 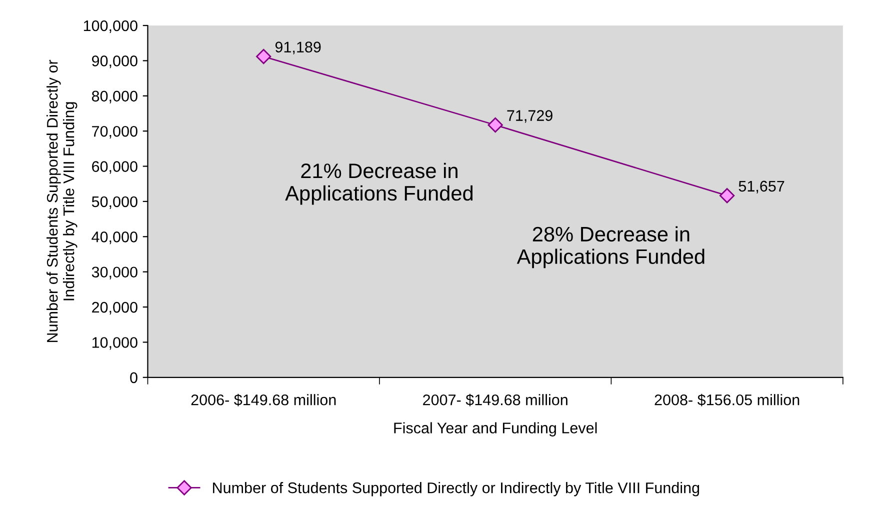 I want to click on x-axis-title: Fiscal Year and Funding Level, so click(x=495, y=429).